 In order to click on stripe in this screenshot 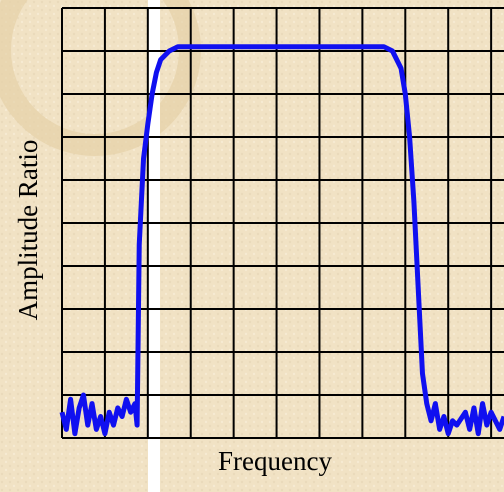, I will do `click(154, 246)`.